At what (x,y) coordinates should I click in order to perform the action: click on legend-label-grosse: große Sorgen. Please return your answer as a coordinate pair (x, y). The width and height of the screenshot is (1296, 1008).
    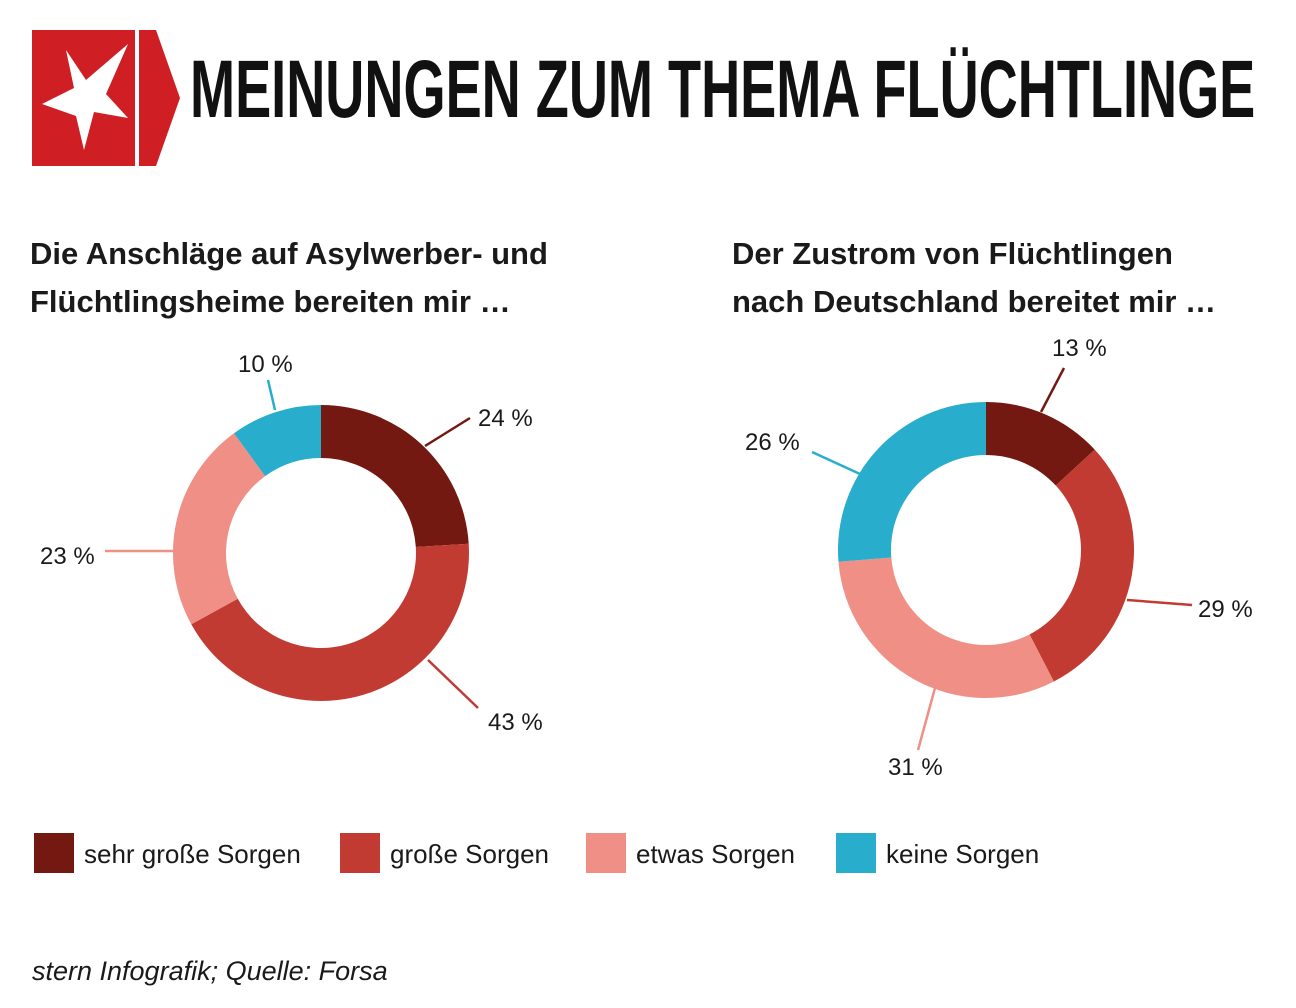
    Looking at the image, I should click on (469, 854).